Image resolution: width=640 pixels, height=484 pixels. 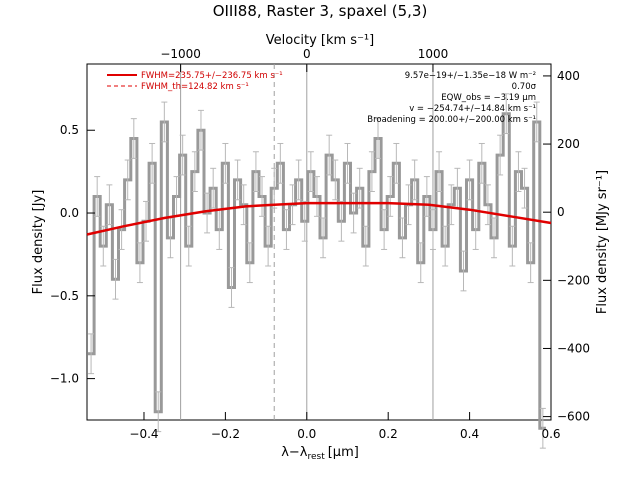 What do you see at coordinates (388, 434) in the screenshot?
I see `x-tick-label-3: 0.2` at bounding box center [388, 434].